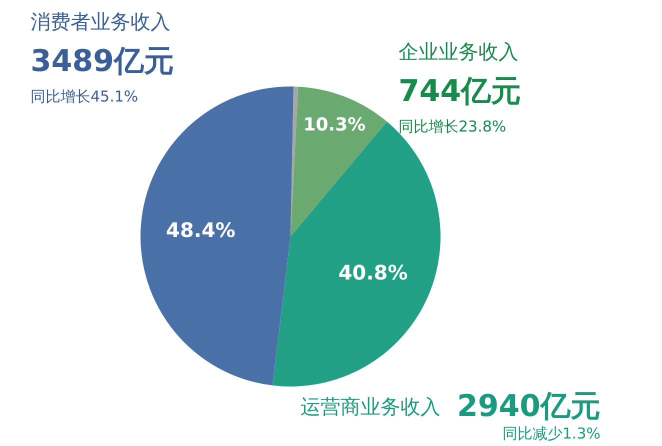 This screenshot has width=662, height=446. What do you see at coordinates (334, 125) in the screenshot?
I see `data-label: 10.3%` at bounding box center [334, 125].